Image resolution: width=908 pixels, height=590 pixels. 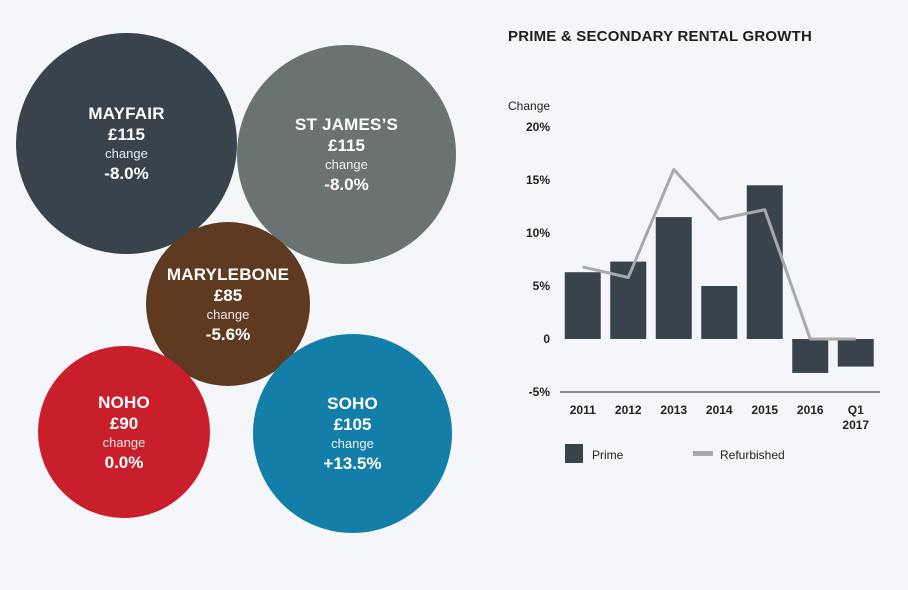 What do you see at coordinates (124, 462) in the screenshot?
I see `bubble-change-value: 0.0%` at bounding box center [124, 462].